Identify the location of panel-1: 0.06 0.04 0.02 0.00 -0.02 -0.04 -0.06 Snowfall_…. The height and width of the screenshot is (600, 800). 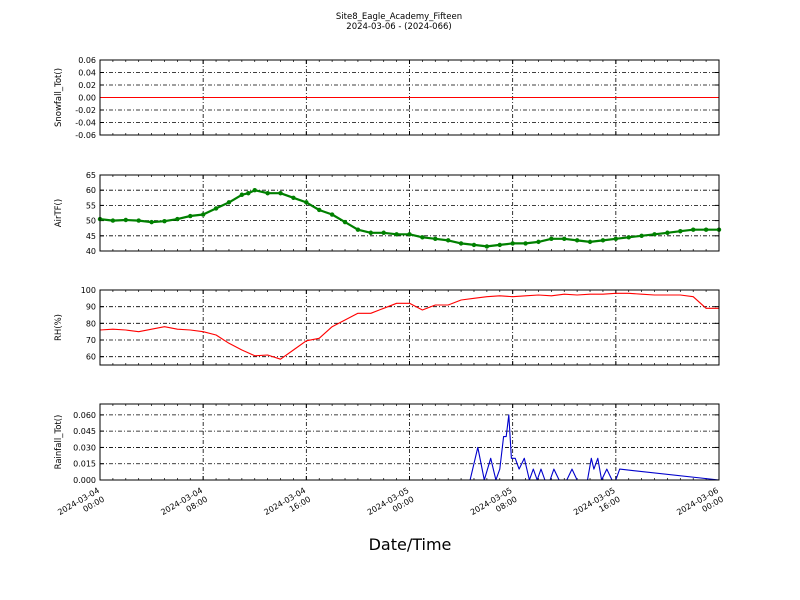
(387, 98).